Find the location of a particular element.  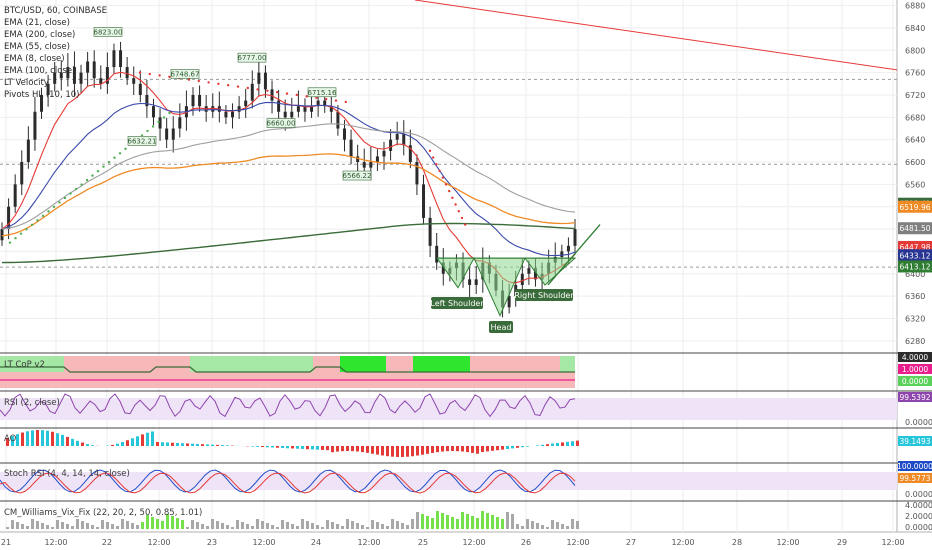

vix-tick-label: 4.0000 is located at coordinates (918, 505).